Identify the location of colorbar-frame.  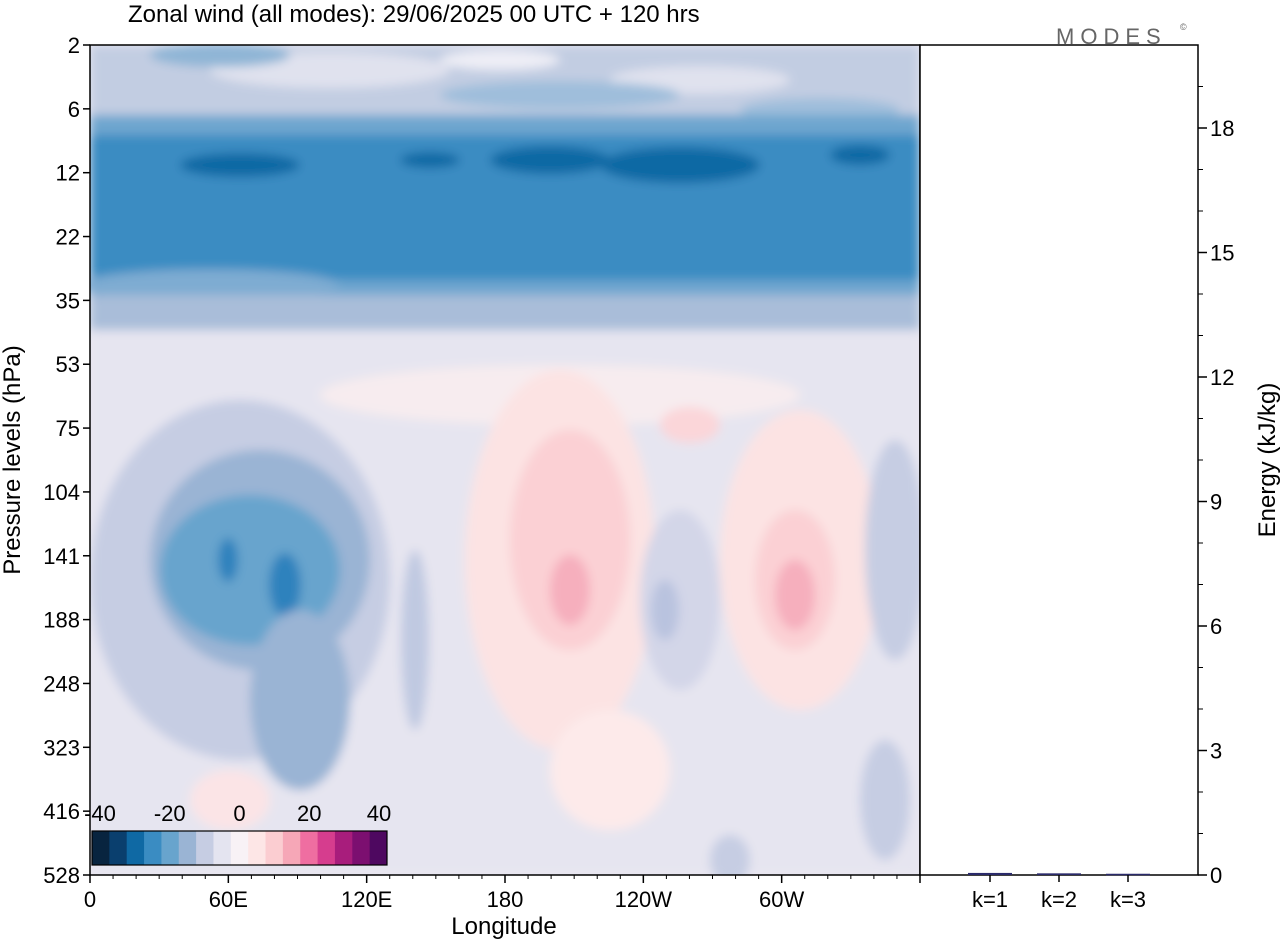
(239, 848).